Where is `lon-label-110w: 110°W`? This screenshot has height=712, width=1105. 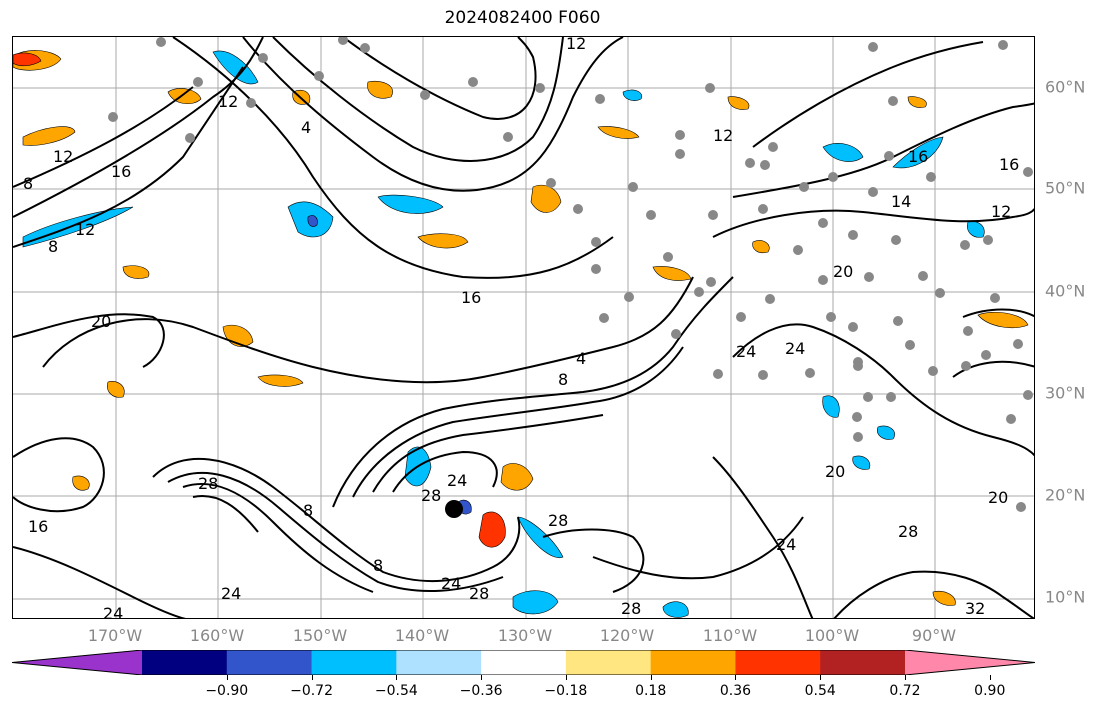
lon-label-110w: 110°W is located at coordinates (730, 635).